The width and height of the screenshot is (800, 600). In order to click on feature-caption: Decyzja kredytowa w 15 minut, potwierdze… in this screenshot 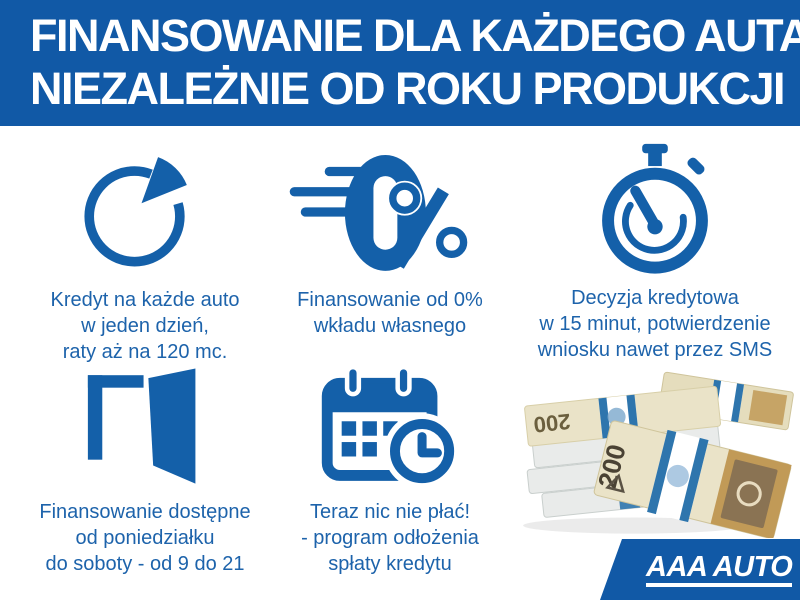, I will do `click(655, 324)`.